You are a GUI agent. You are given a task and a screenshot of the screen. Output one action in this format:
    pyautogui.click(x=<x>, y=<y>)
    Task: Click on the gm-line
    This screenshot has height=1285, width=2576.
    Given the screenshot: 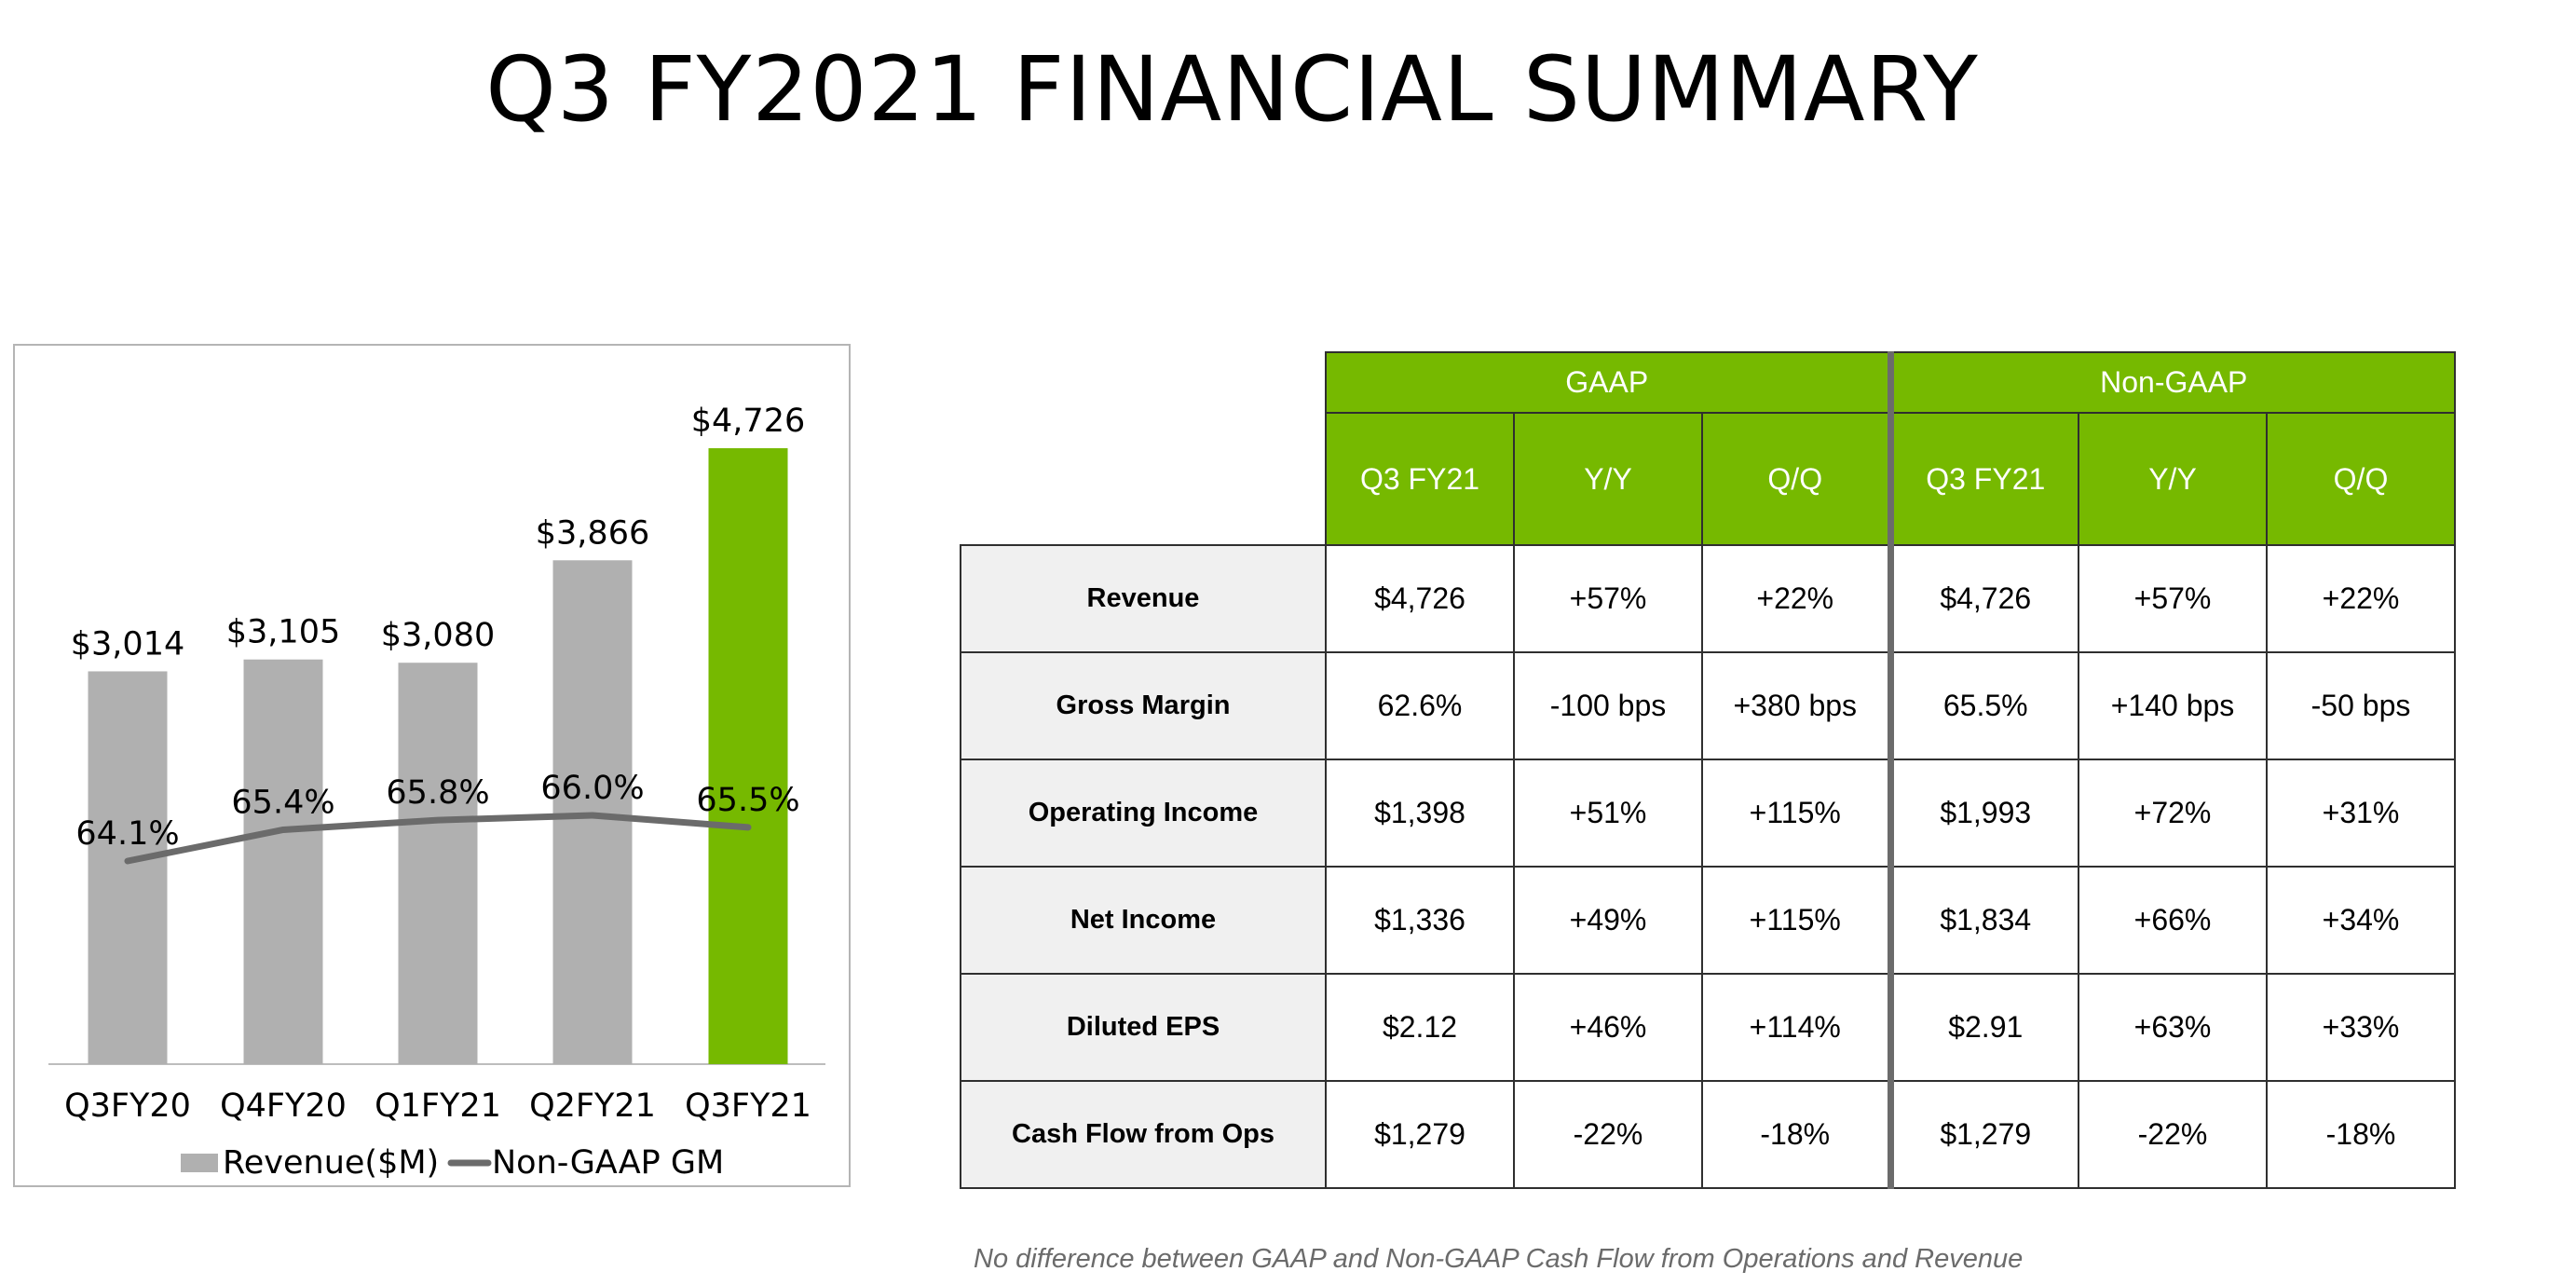 What is the action you would take?
    pyautogui.click(x=438, y=838)
    